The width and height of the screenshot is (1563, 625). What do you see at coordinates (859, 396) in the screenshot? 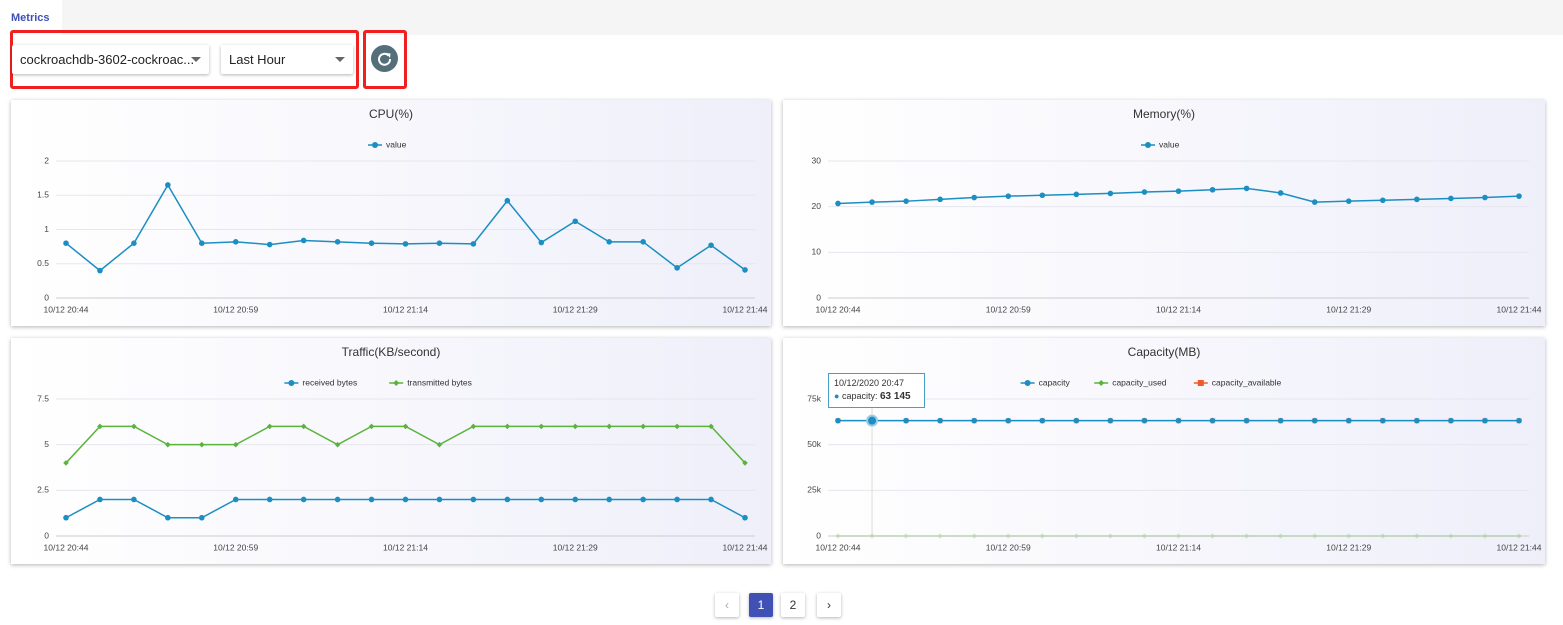
I see `tooltip-label: capacity:` at bounding box center [859, 396].